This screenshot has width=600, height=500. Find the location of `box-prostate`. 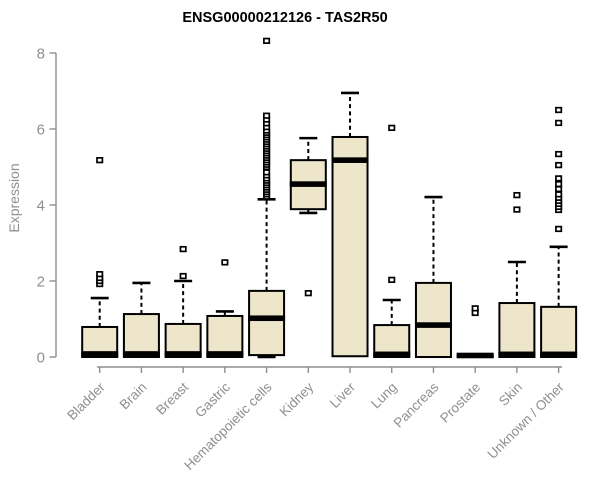

box-prostate is located at coordinates (475, 332).